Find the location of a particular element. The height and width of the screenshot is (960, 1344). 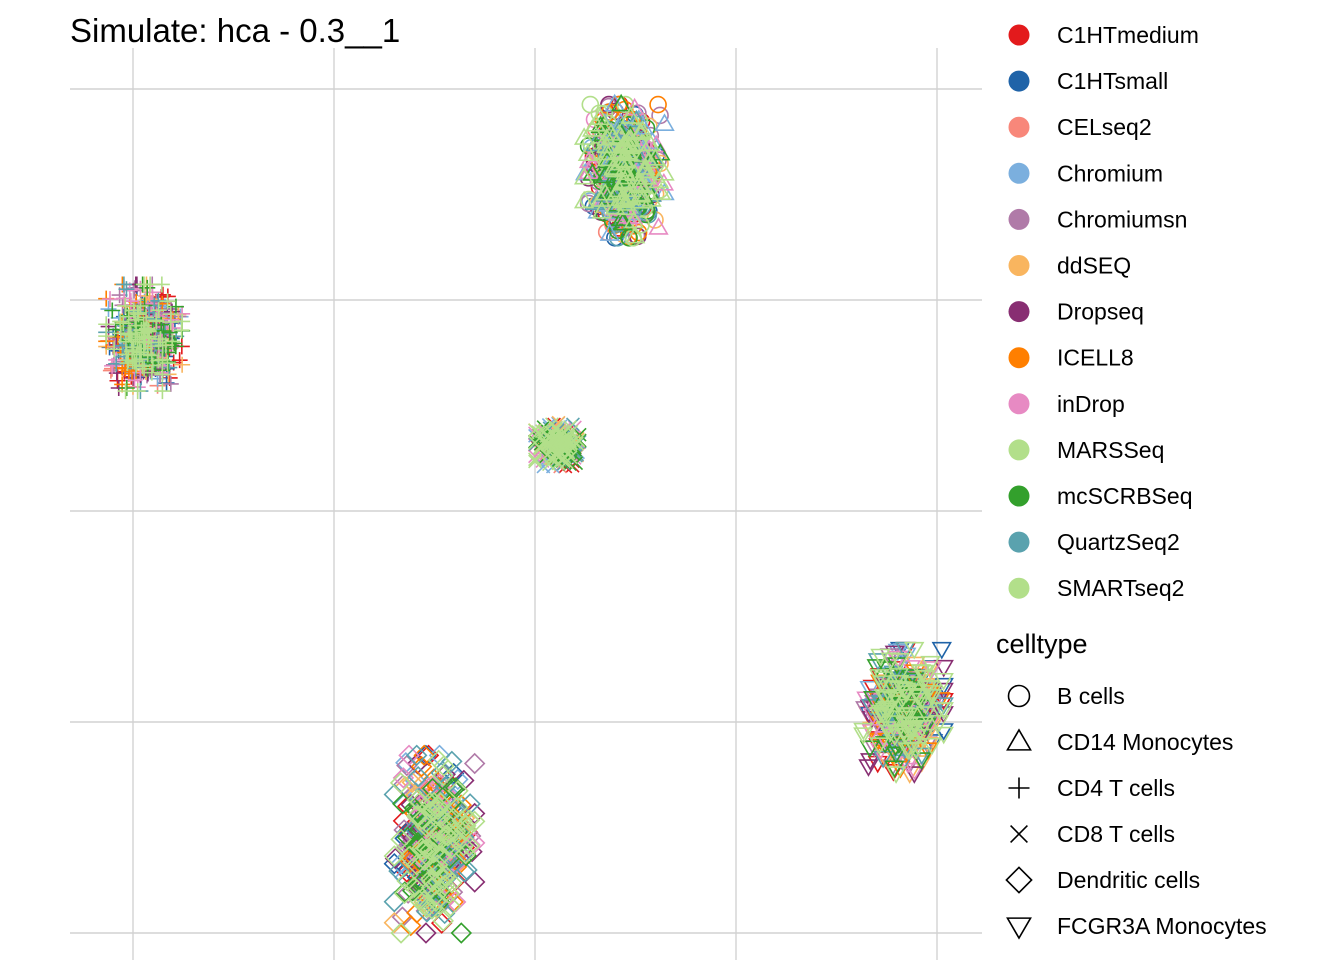

shape-legend-title: celltype is located at coordinates (1042, 644).